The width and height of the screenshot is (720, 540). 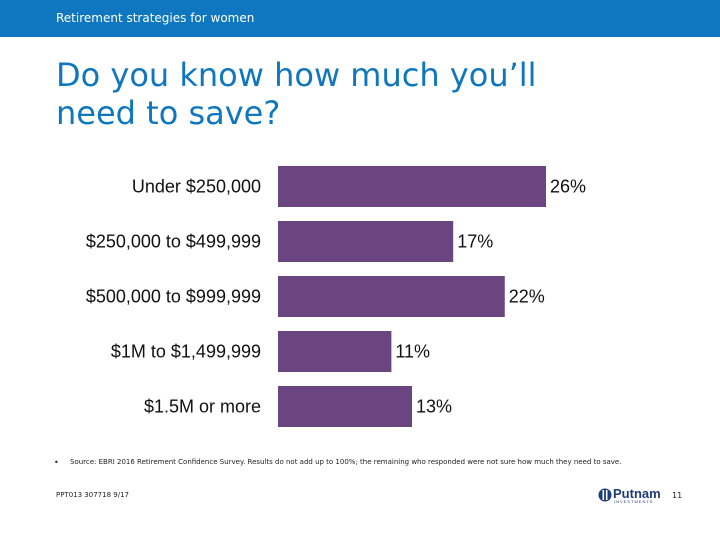 I want to click on putnam-logo: Putnam INVESTMENTS, so click(x=638, y=497).